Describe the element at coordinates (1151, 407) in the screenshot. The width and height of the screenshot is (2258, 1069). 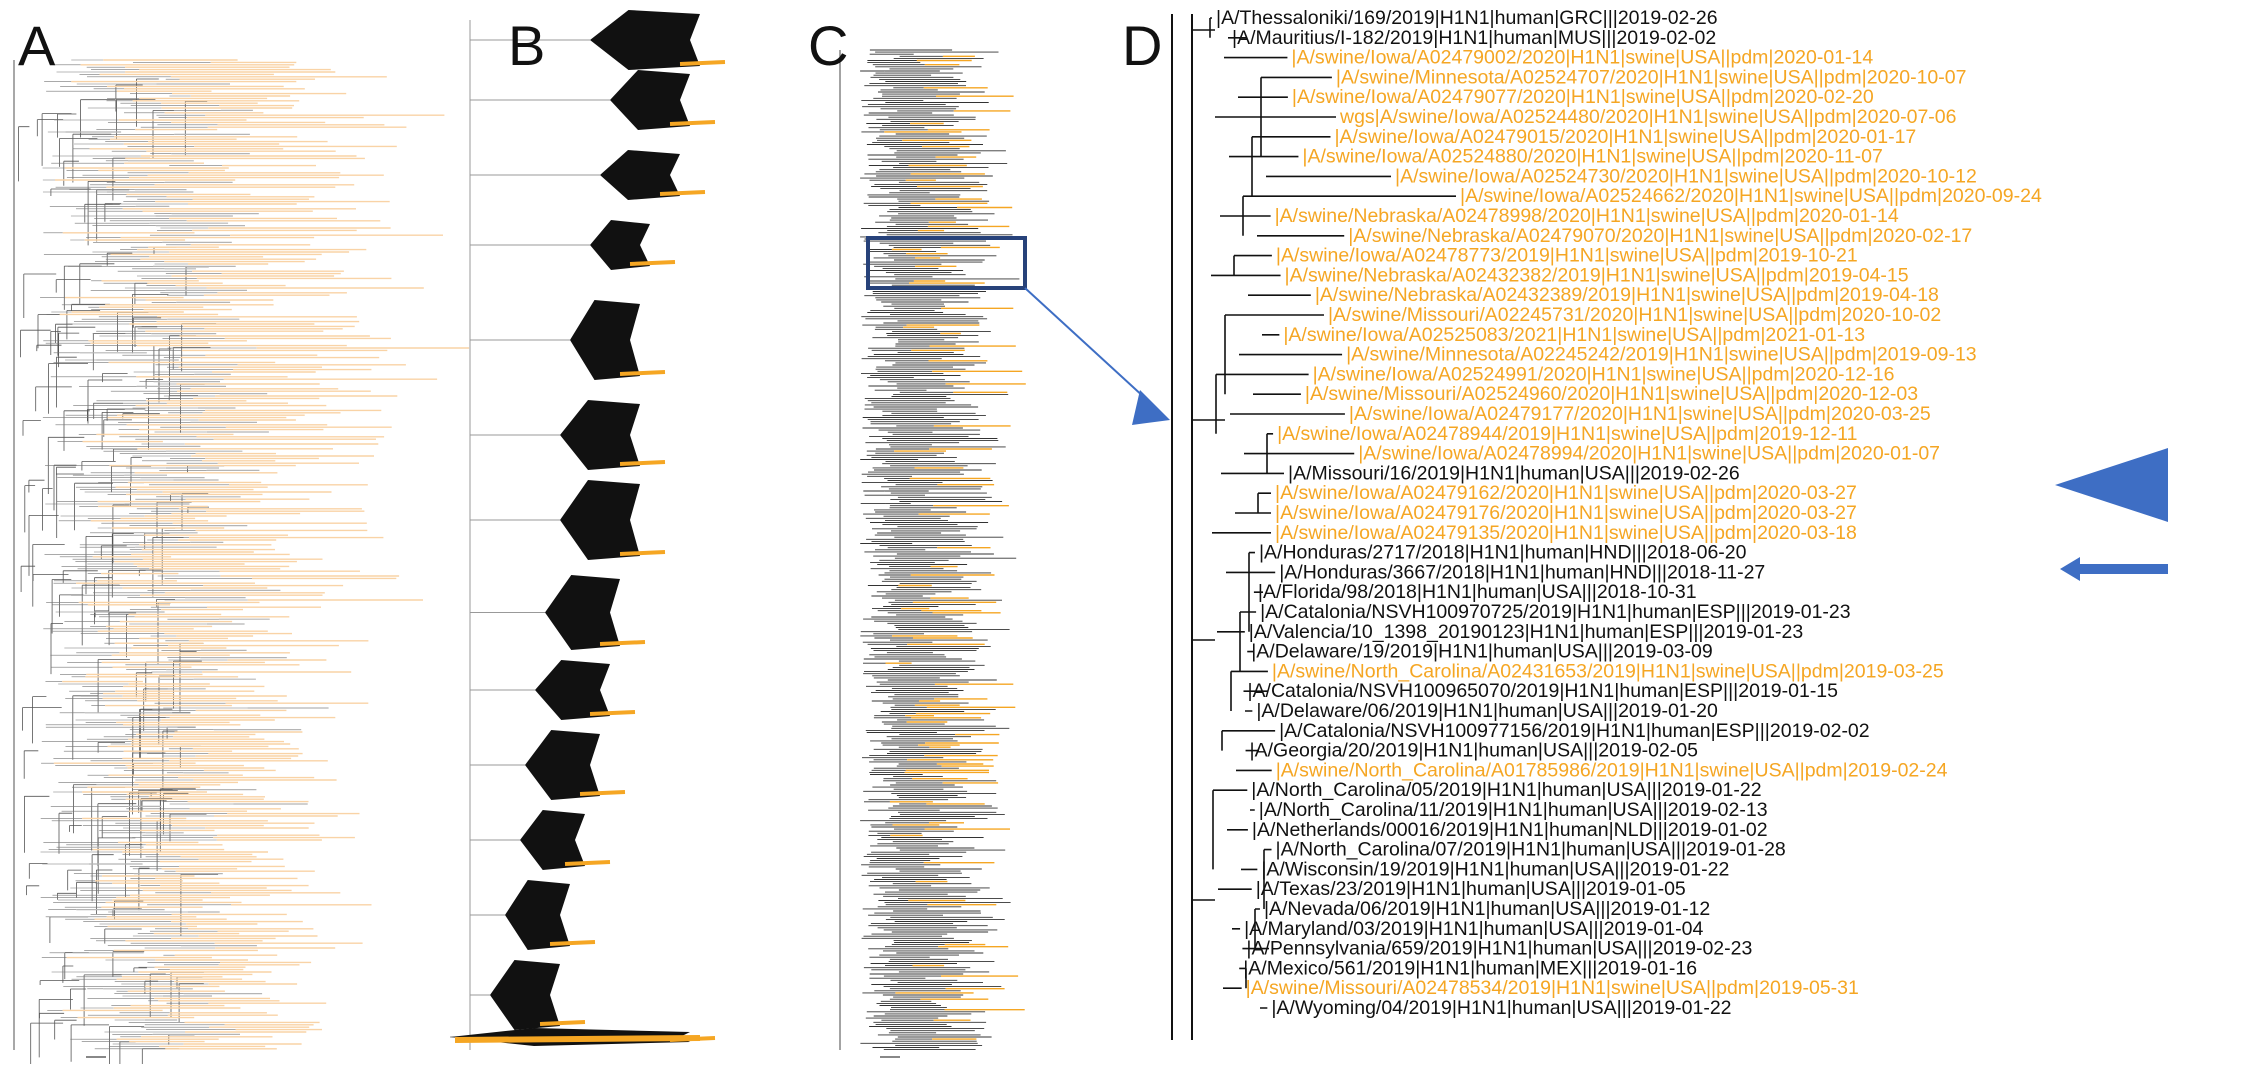
I see `zoom-connector-arrowhead` at that location.